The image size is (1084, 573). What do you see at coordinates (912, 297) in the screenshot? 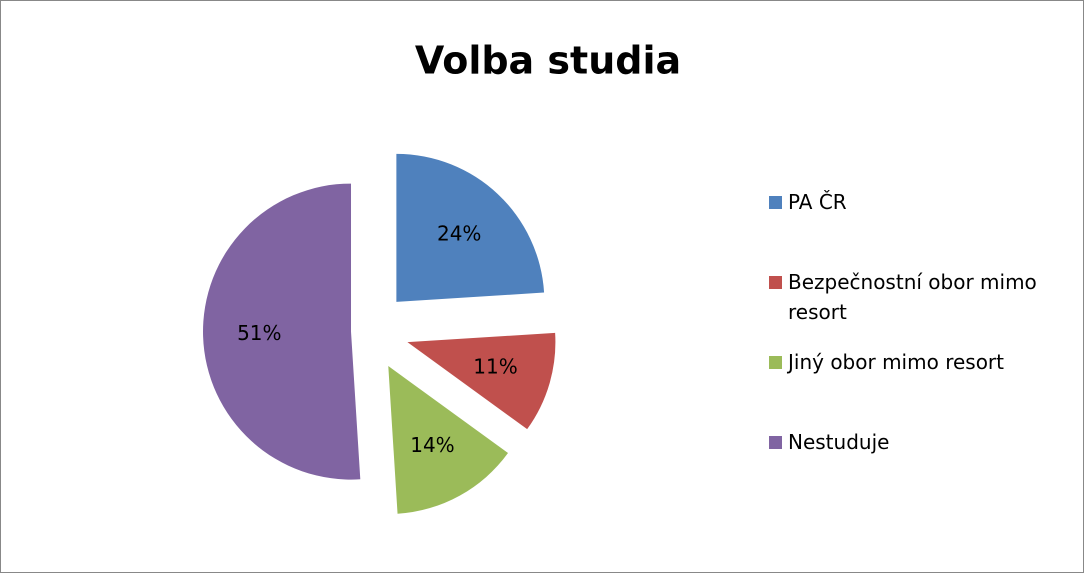
I see `legend-label: Bezpečnostní obor mimo resort` at bounding box center [912, 297].